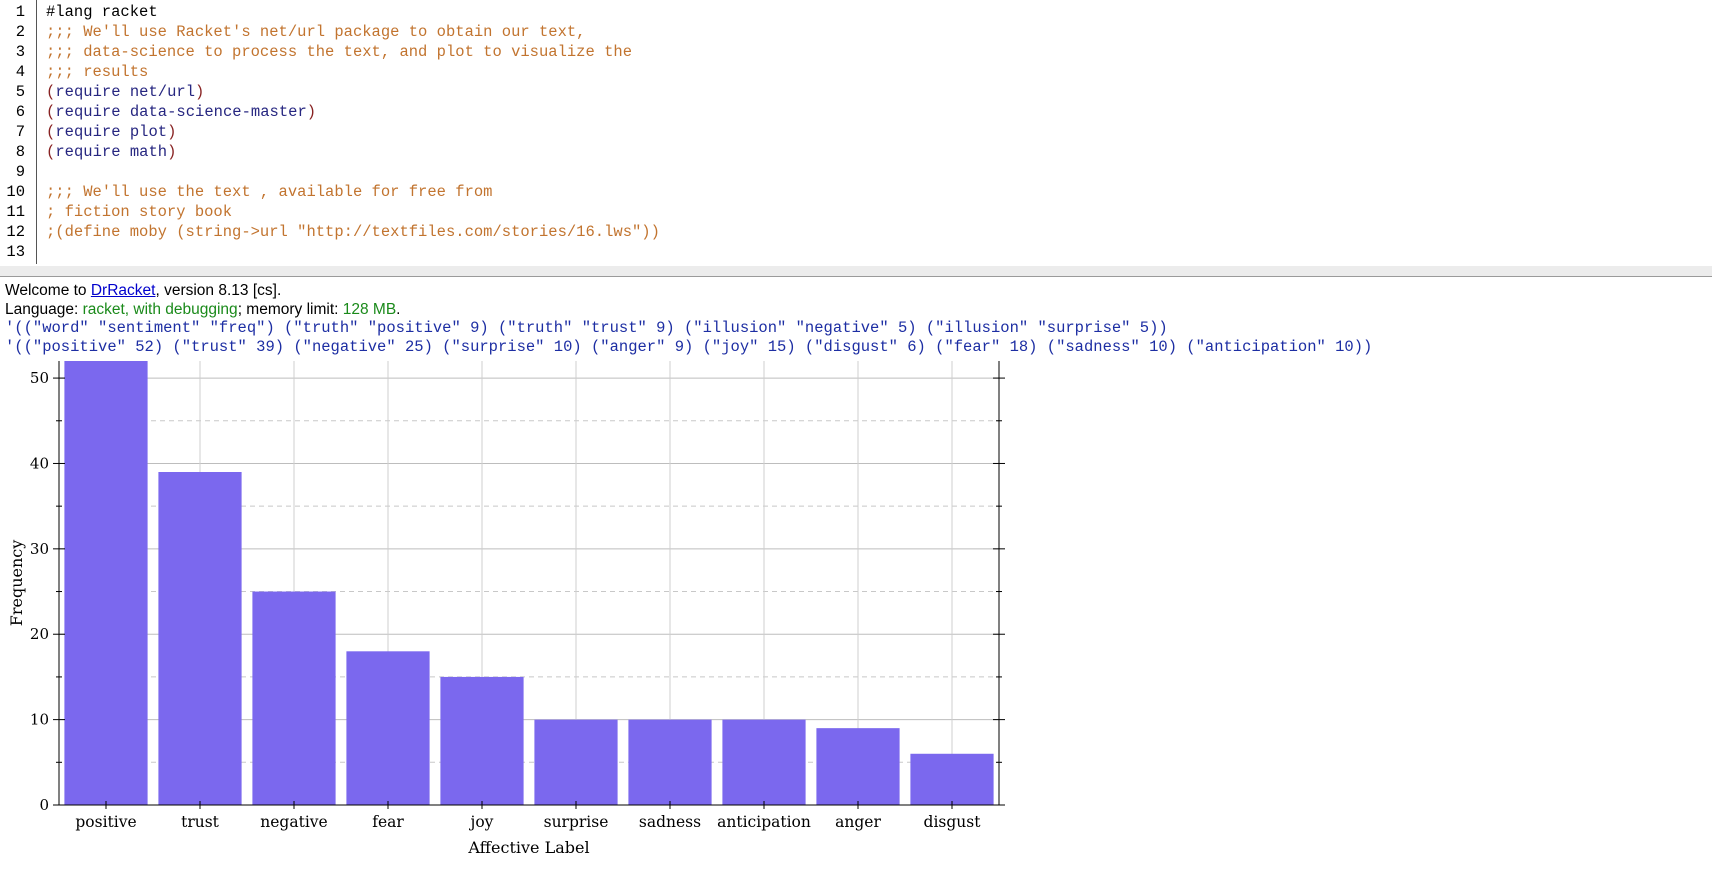 This screenshot has width=1712, height=870. Describe the element at coordinates (20, 72) in the screenshot. I see `line-number: 4` at that location.